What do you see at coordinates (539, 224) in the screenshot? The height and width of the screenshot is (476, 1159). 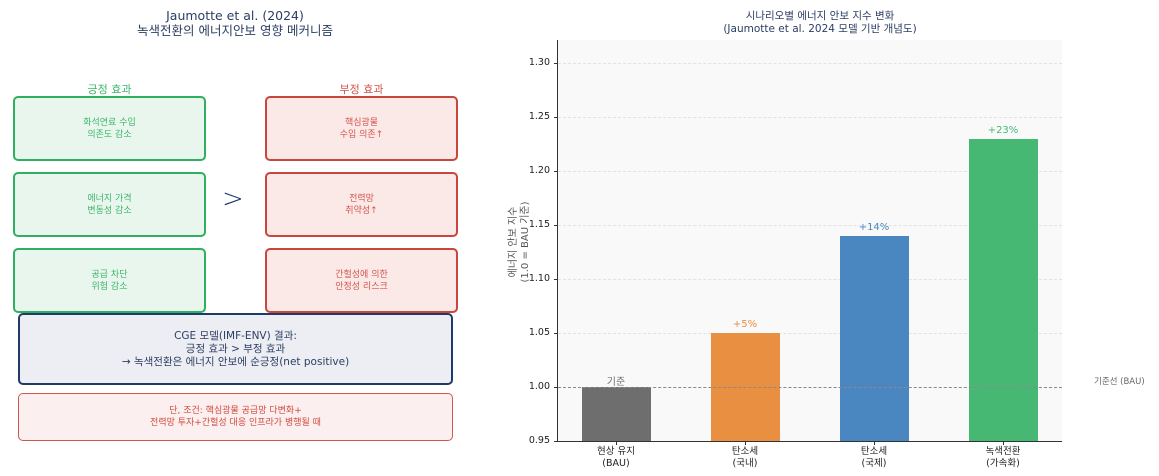 I see `y-tick-label: 1.15` at bounding box center [539, 224].